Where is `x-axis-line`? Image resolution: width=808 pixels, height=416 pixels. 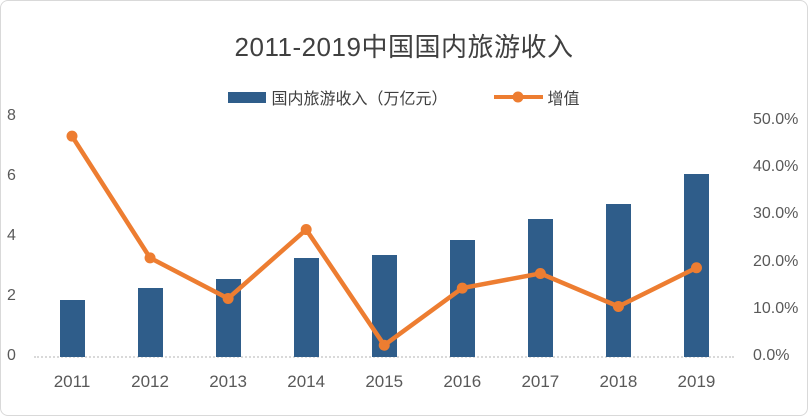
x-axis-line is located at coordinates (384, 357).